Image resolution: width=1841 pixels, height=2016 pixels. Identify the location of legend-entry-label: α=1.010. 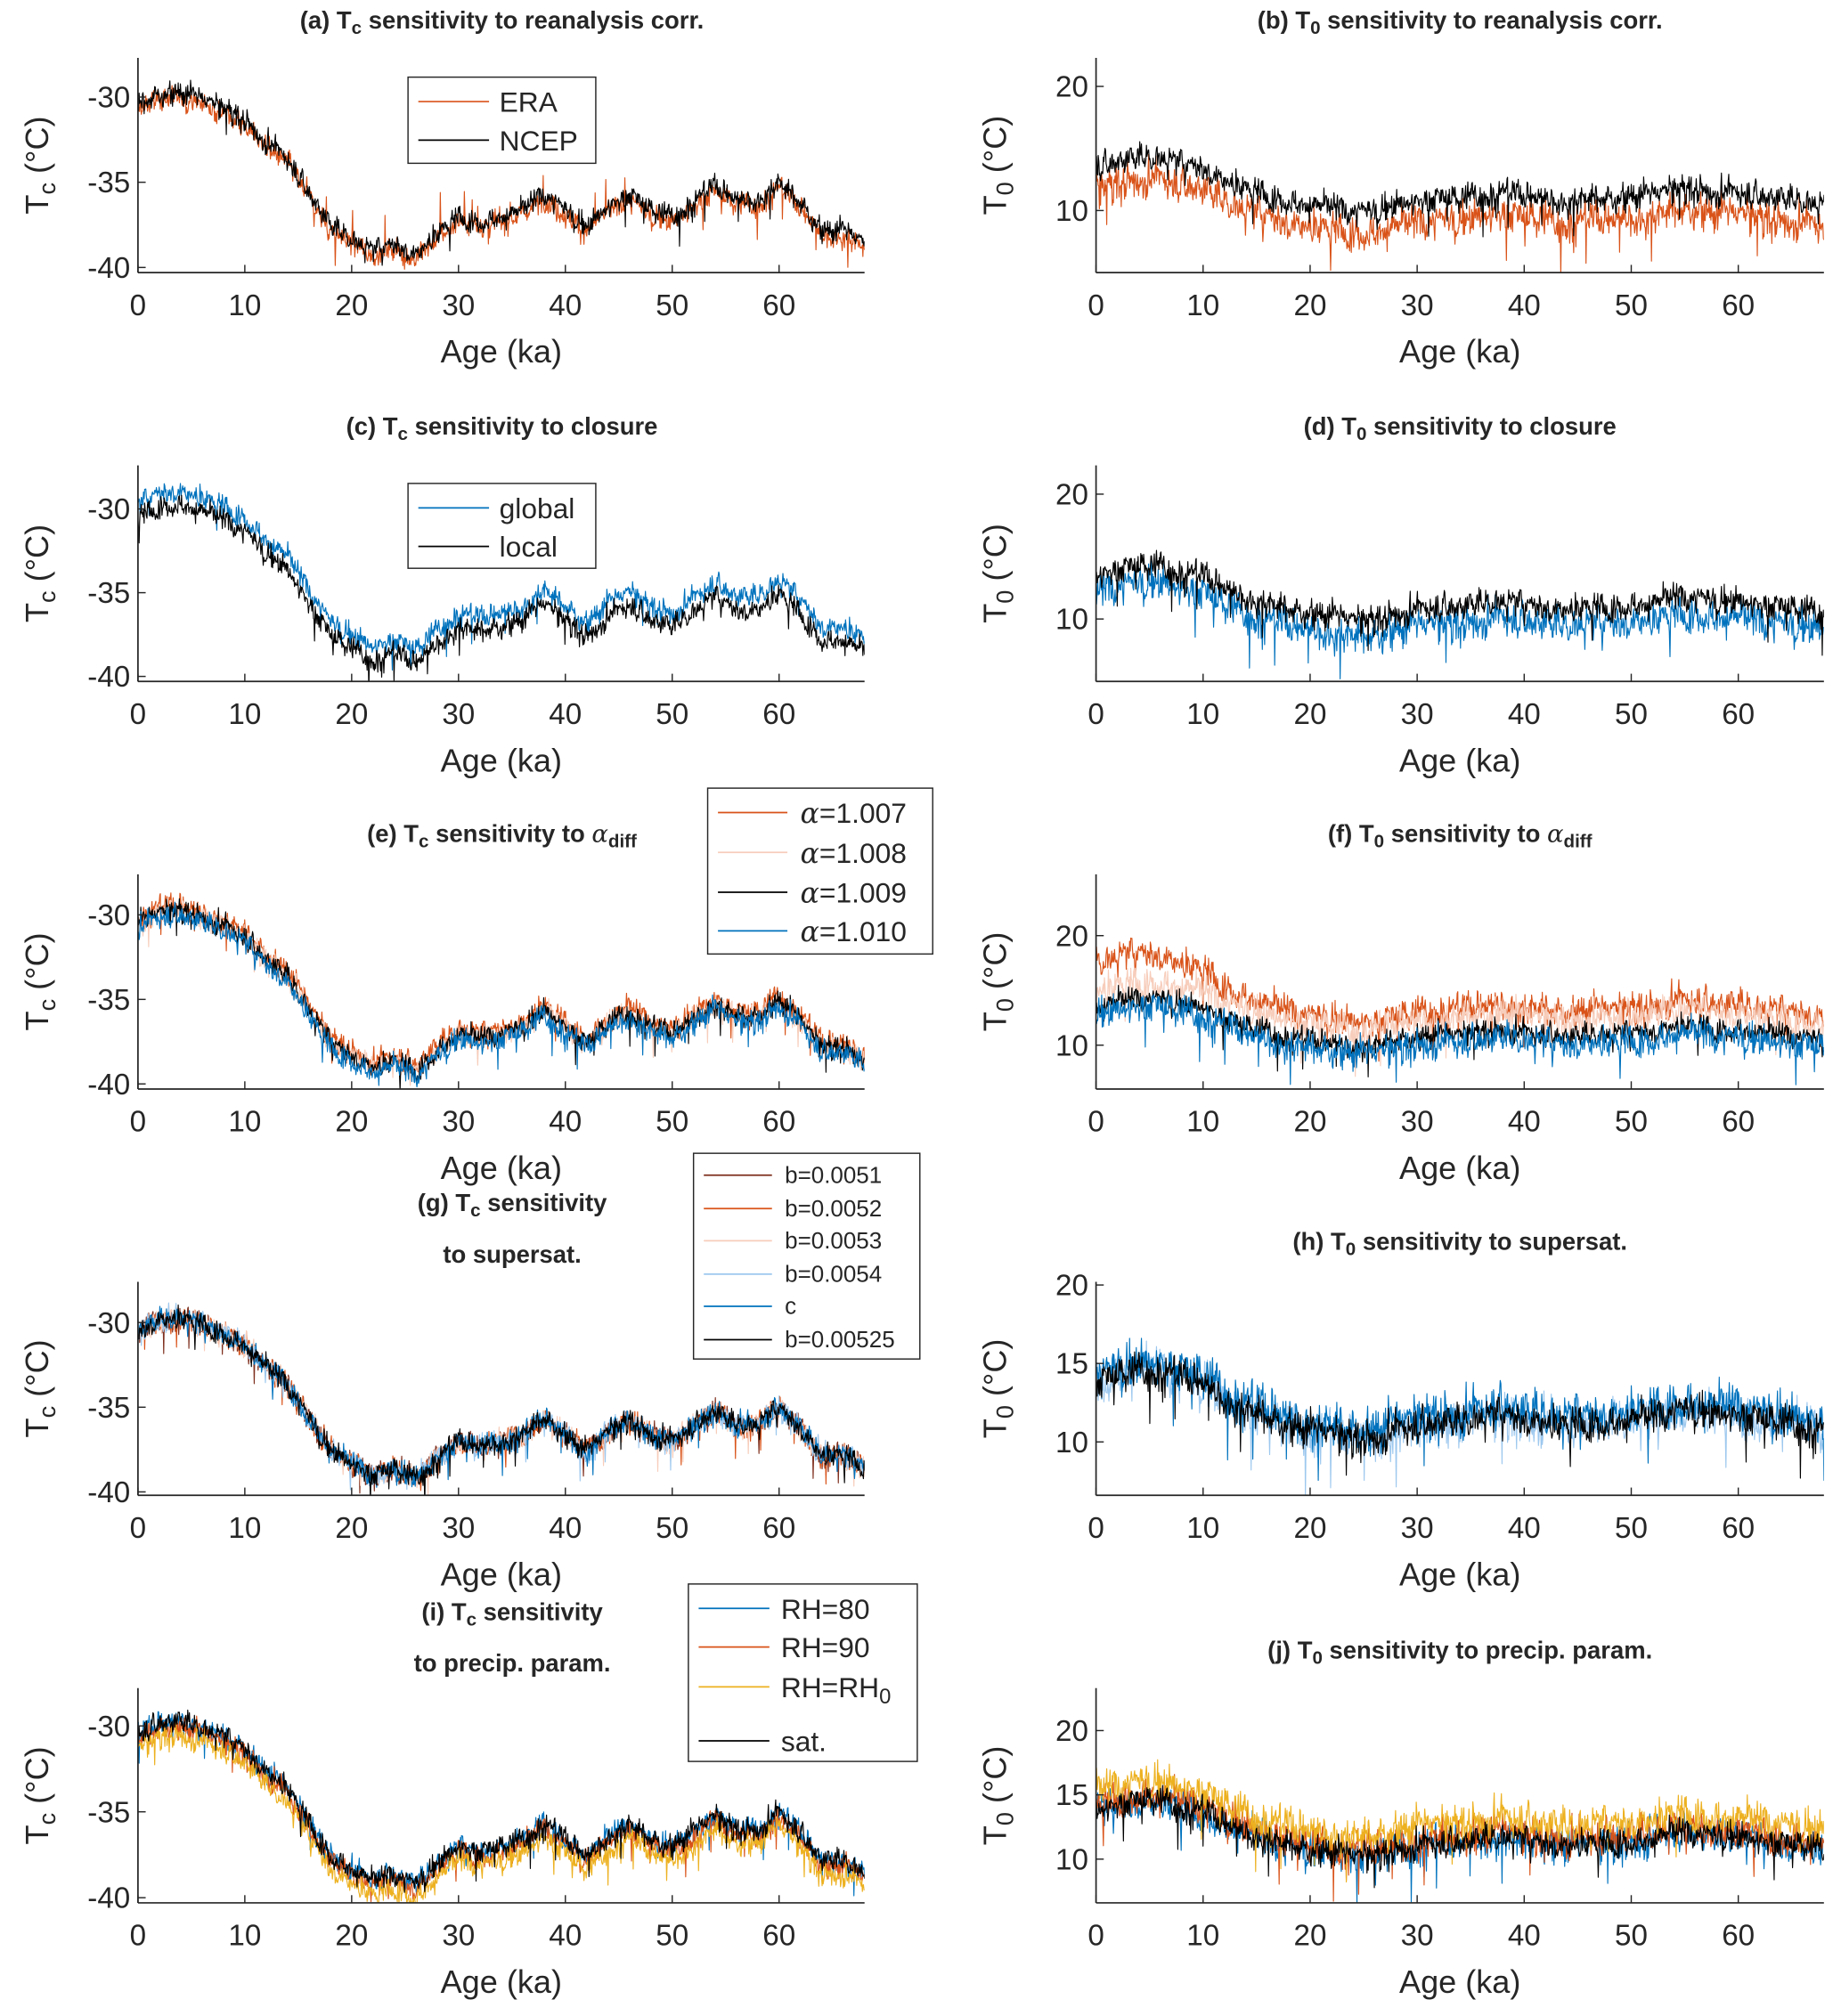
(853, 931).